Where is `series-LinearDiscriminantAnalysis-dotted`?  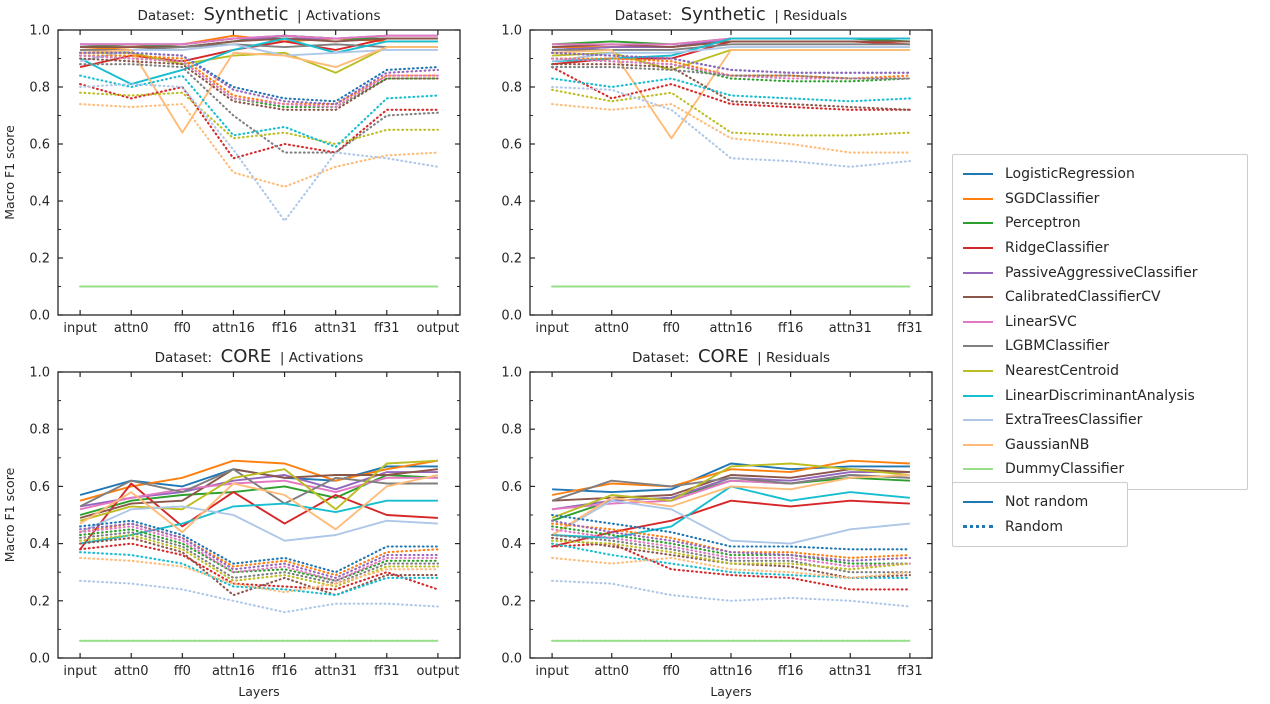
series-LinearDiscriminantAnalysis-dotted is located at coordinates (259, 574).